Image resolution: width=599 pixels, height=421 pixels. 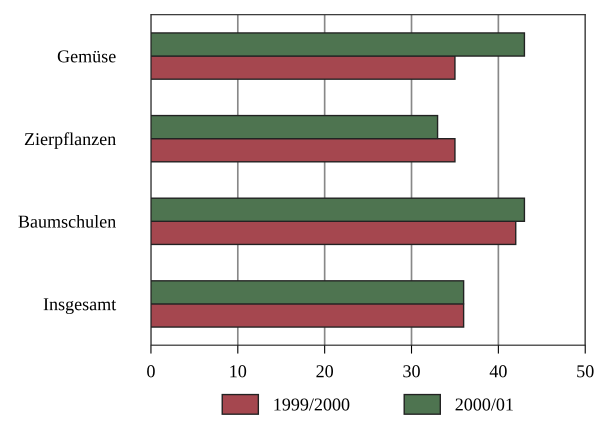 I want to click on x-tick-label: 0, so click(x=151, y=371).